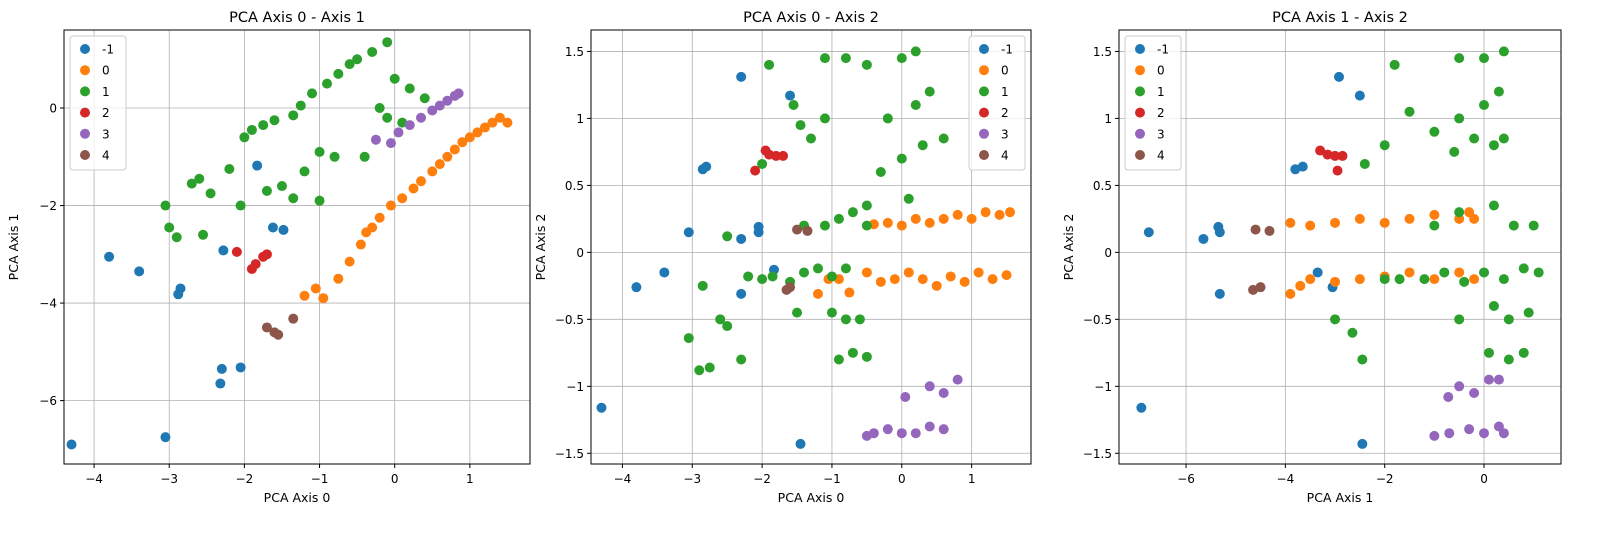 The width and height of the screenshot is (1619, 541). I want to click on y-tick-label: −0.5, so click(569, 320).